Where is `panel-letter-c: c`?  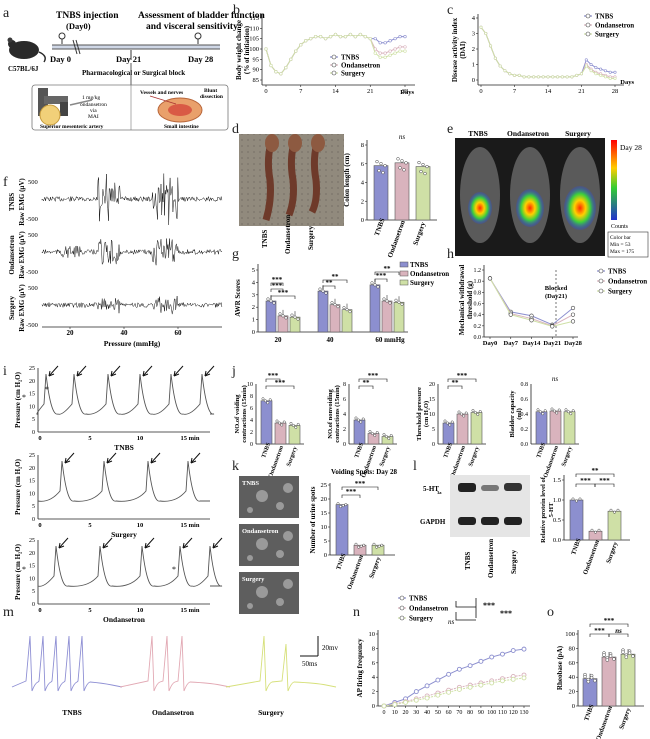 panel-letter-c: c is located at coordinates (450, 10).